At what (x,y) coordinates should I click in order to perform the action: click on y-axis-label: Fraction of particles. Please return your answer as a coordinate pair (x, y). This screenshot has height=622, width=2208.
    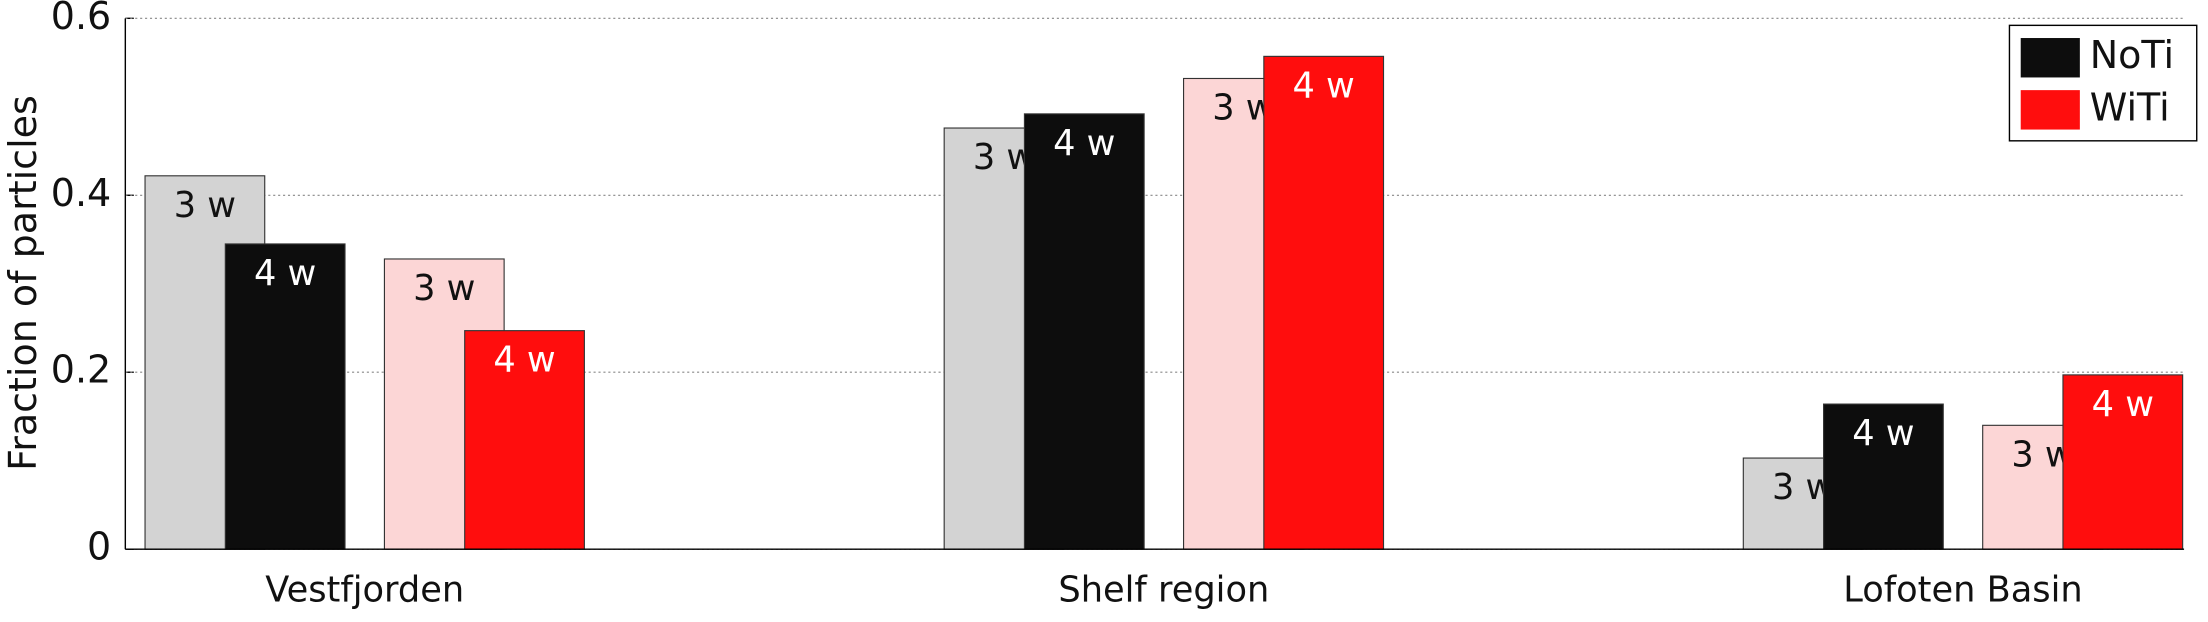
    Looking at the image, I should click on (23, 283).